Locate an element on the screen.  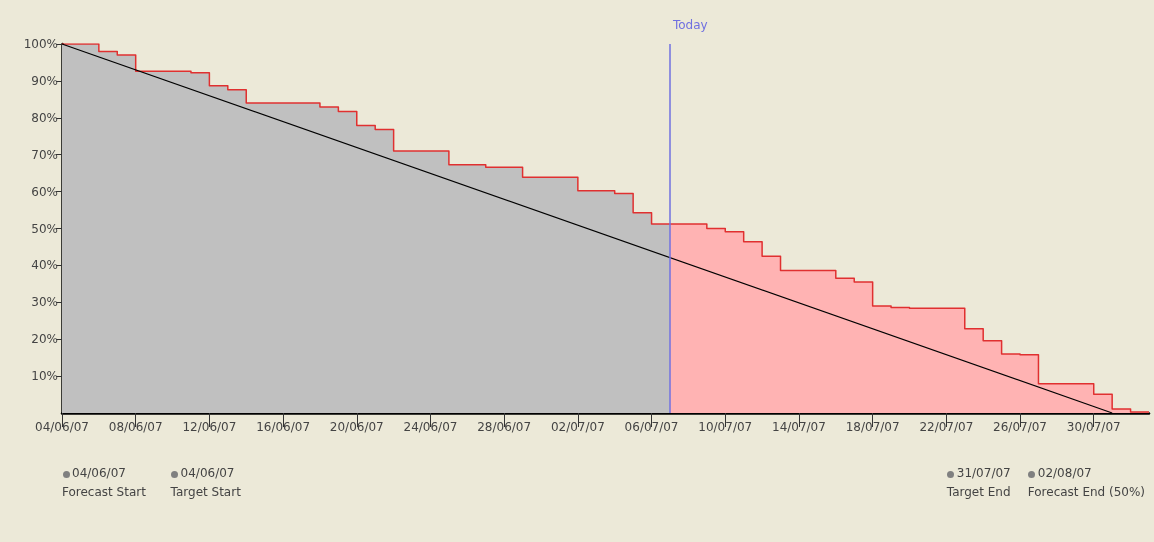
x-tick-label: 16/06/07 is located at coordinates (283, 427).